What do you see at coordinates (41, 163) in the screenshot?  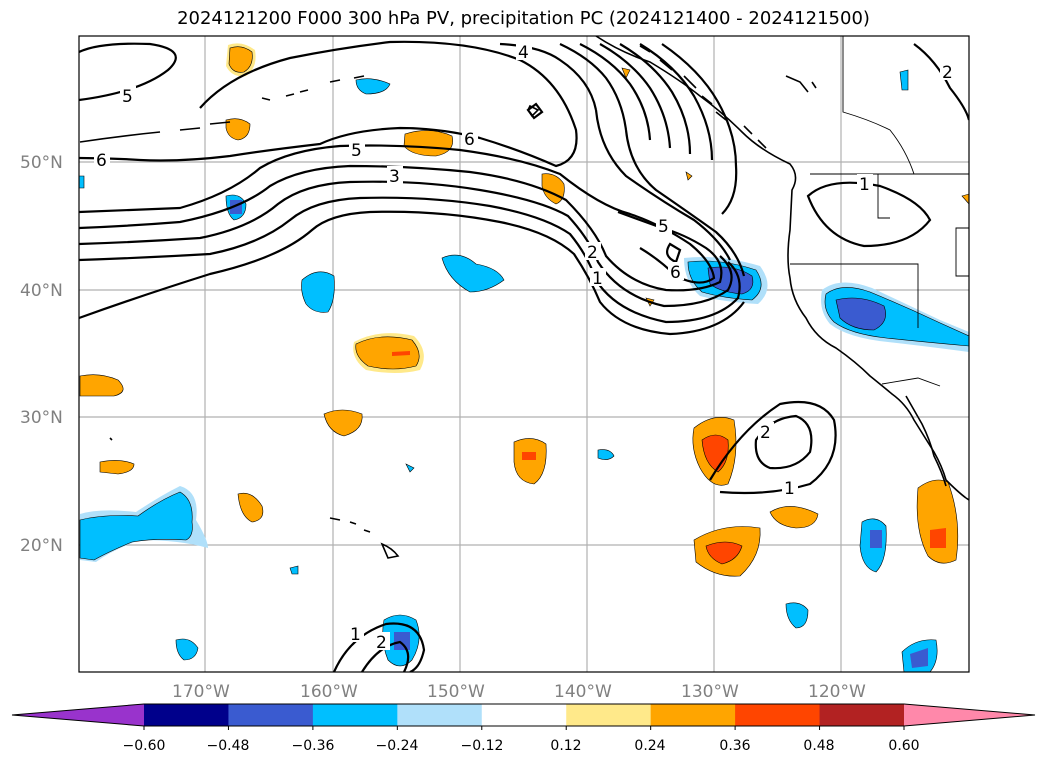 I see `lat-tick-label: 50°N` at bounding box center [41, 163].